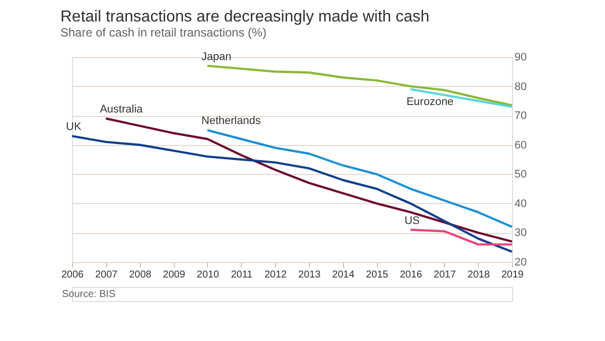  What do you see at coordinates (241, 275) in the screenshot?
I see `x-tick-label: 2011` at bounding box center [241, 275].